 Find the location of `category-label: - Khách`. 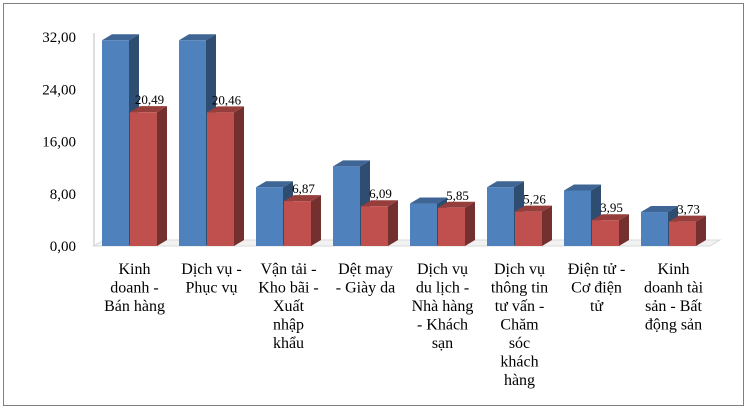

category-label: - Khách is located at coordinates (442, 325).